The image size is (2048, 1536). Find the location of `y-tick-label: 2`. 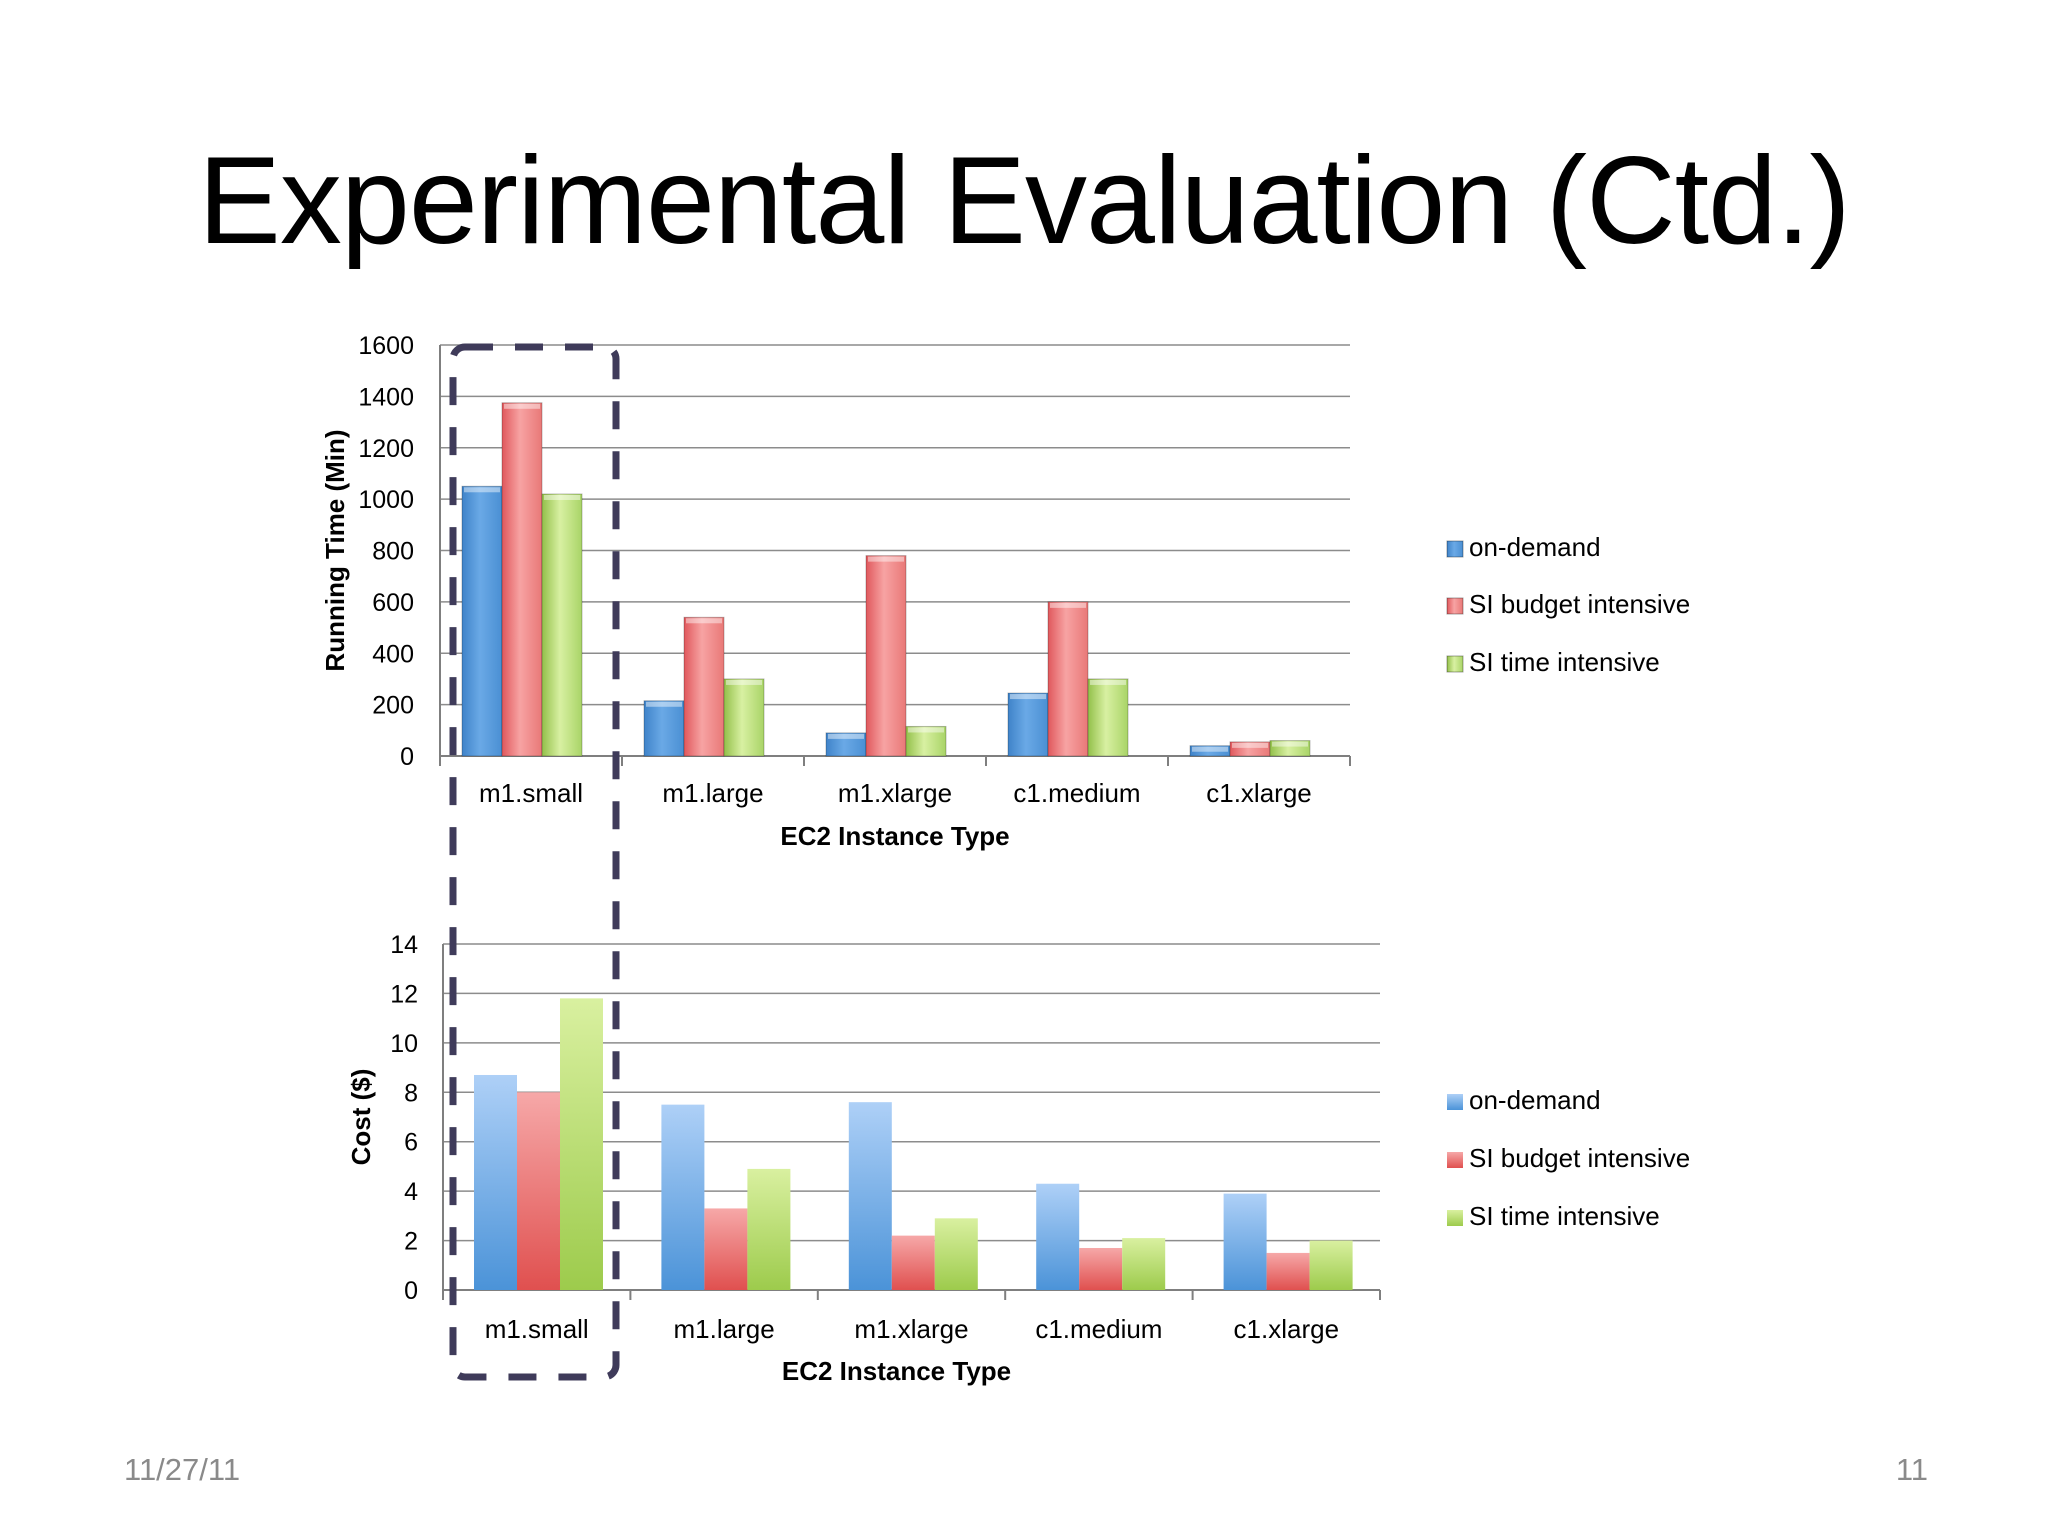

y-tick-label: 2 is located at coordinates (411, 1242).